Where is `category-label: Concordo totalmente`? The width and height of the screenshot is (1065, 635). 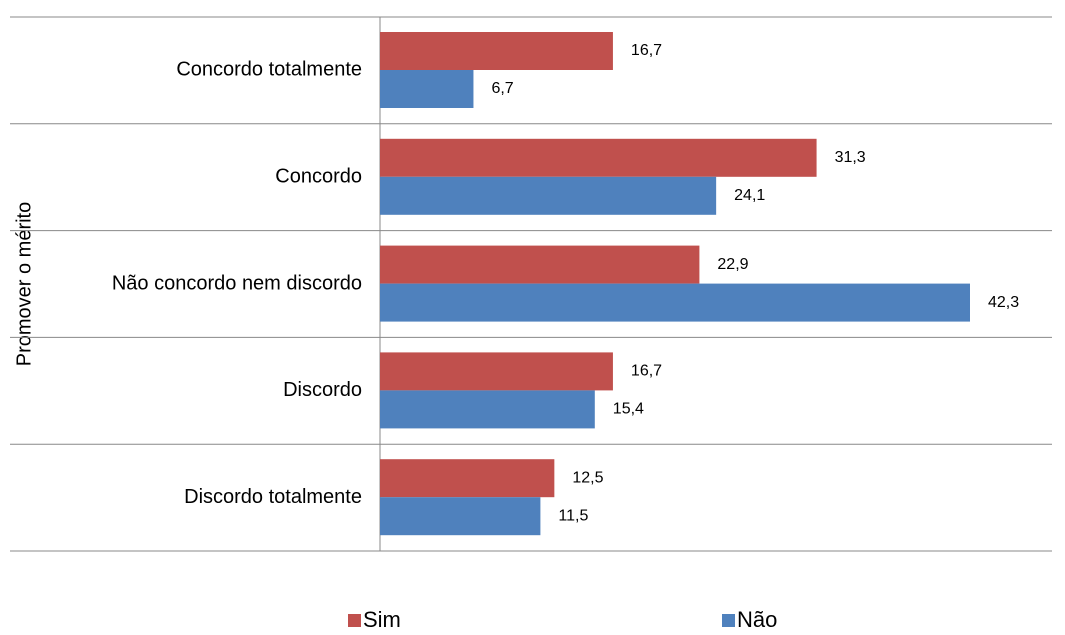 category-label: Concordo totalmente is located at coordinates (269, 70).